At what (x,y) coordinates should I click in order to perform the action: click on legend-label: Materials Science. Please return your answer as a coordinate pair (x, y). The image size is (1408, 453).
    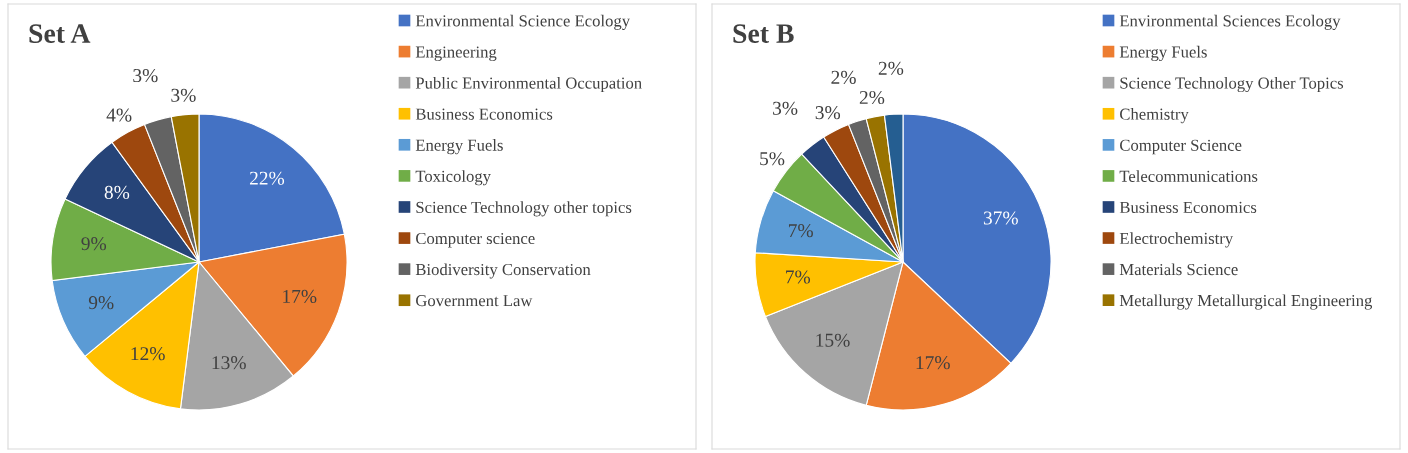
    Looking at the image, I should click on (1178, 269).